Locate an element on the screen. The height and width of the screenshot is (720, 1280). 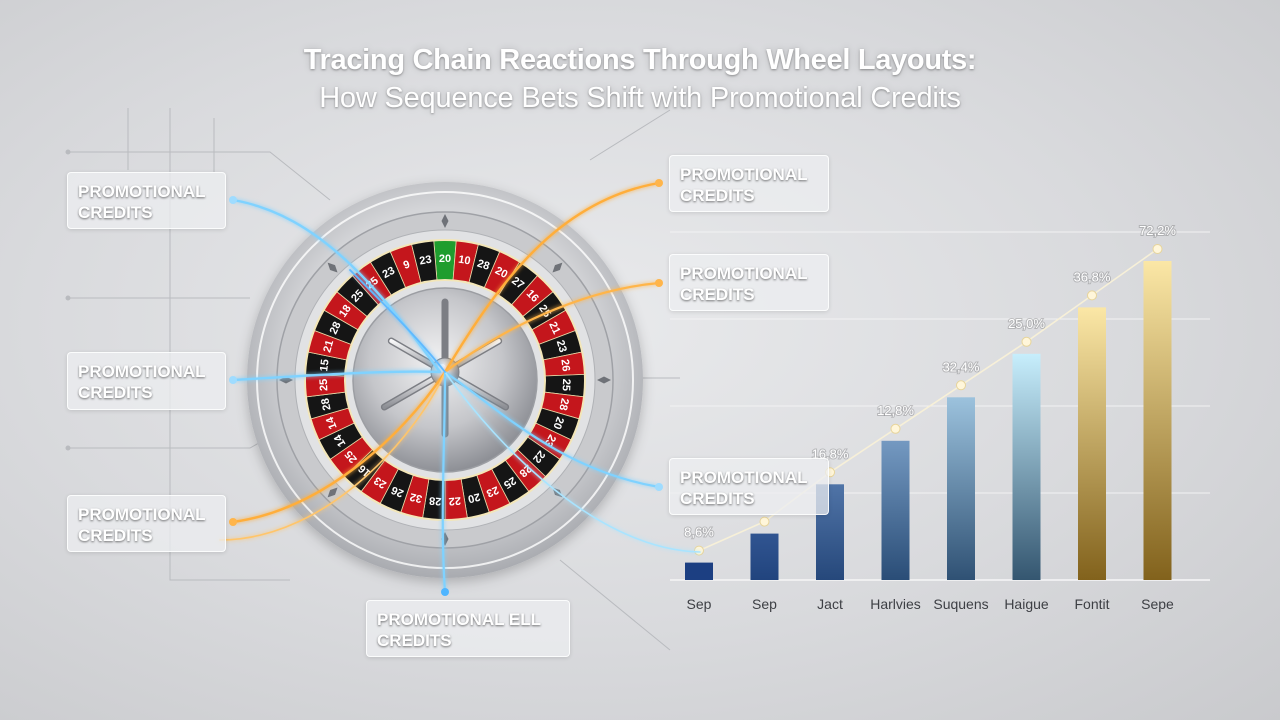
connector-right-top is located at coordinates (552, 277).